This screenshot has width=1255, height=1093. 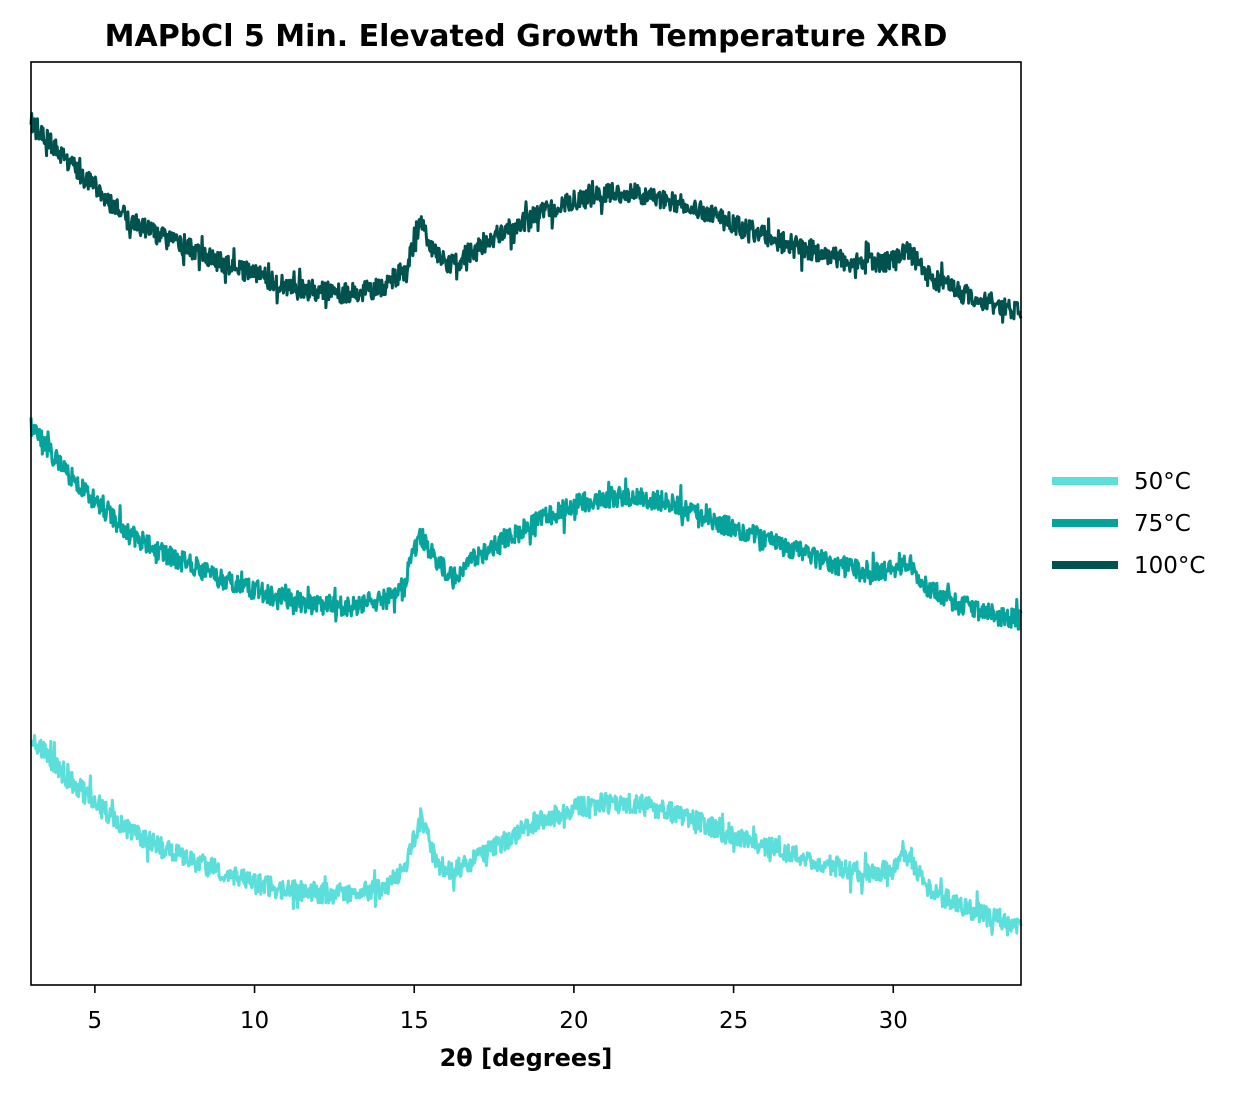 What do you see at coordinates (733, 1021) in the screenshot?
I see `x-tick-label: 25` at bounding box center [733, 1021].